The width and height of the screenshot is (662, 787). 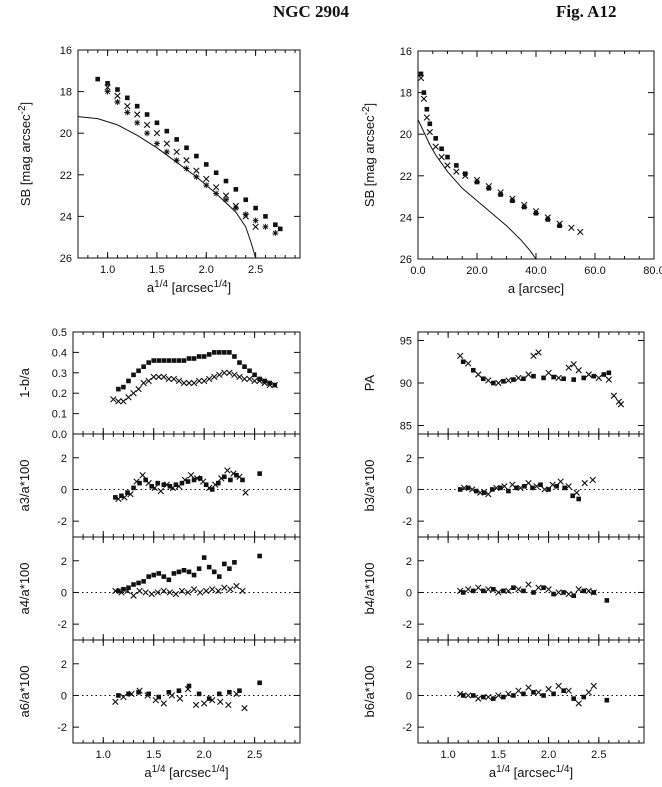 I want to click on sb-vs-a14-ytick-label: 22, so click(x=66, y=176).